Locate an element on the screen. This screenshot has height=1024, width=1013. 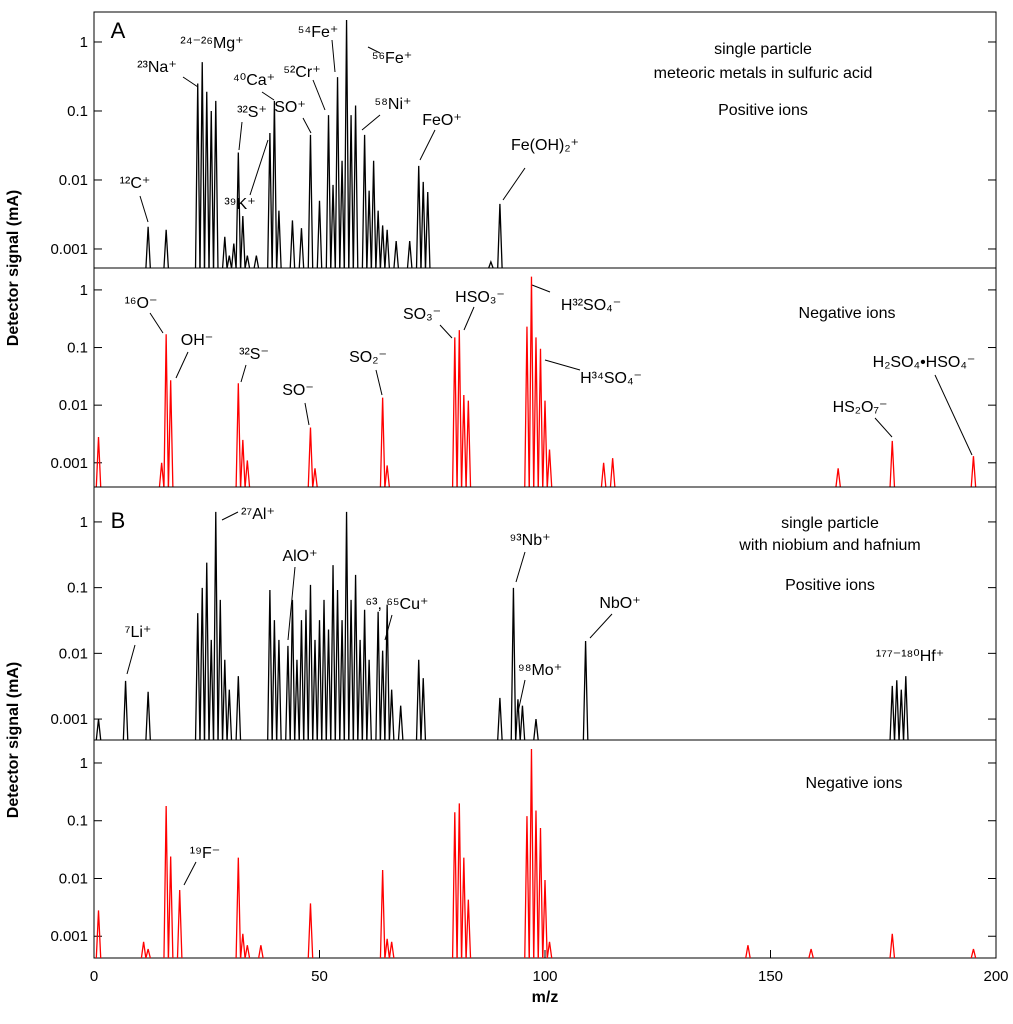
peak-label: Fe(OH)₂⁺ is located at coordinates (545, 145).